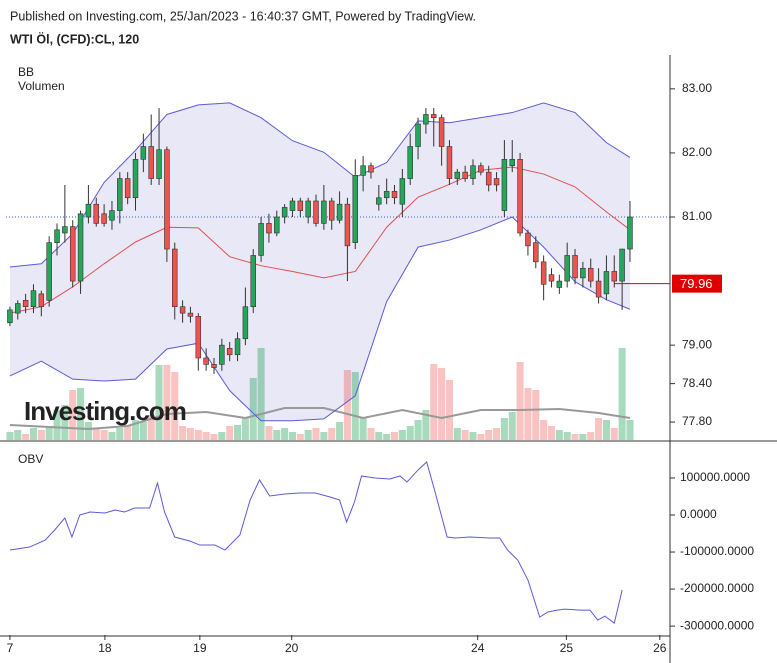 The width and height of the screenshot is (777, 663). I want to click on legend-item: Volumen, so click(41, 86).